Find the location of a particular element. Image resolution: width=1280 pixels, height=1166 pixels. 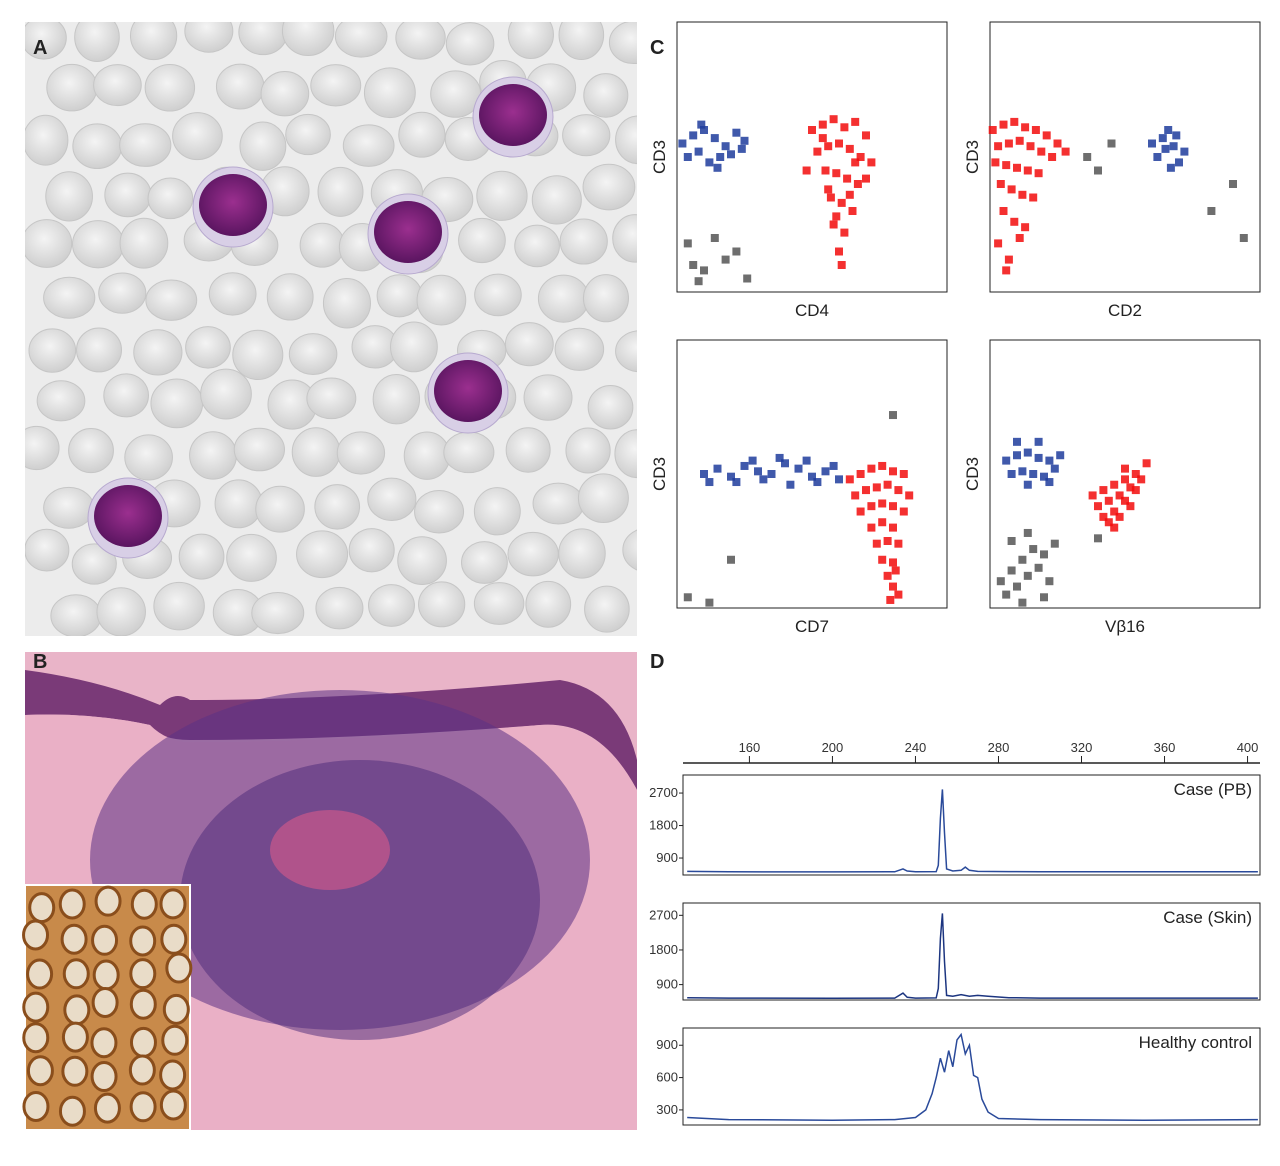

x-axis-label: CD7 is located at coordinates (812, 626).